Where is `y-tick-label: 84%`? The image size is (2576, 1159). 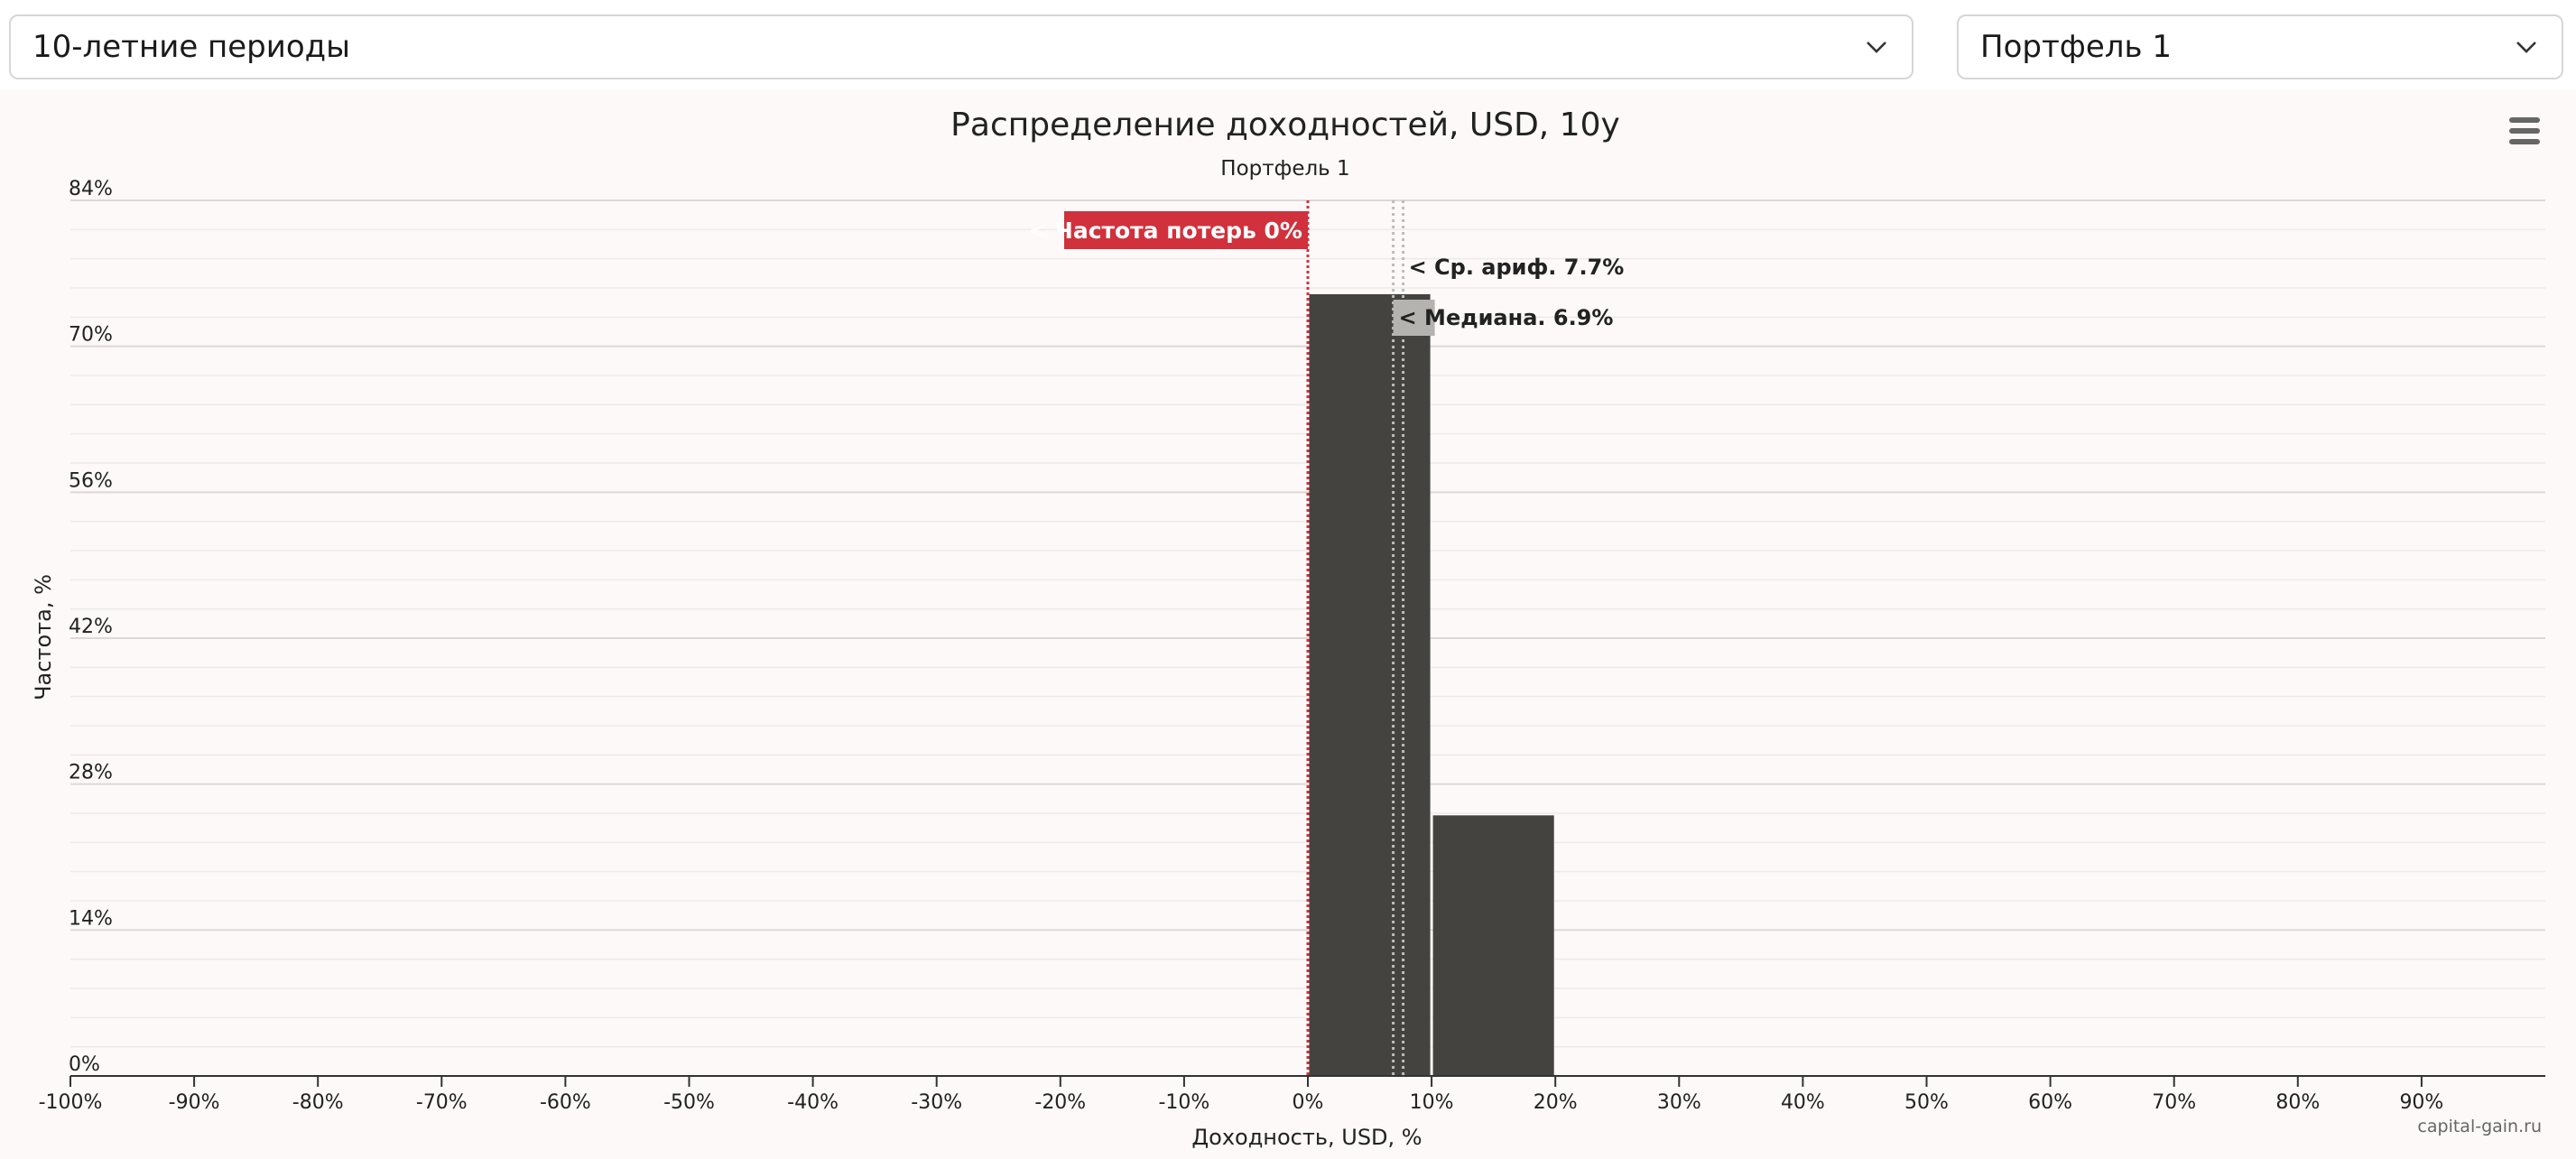 y-tick-label: 84% is located at coordinates (91, 189).